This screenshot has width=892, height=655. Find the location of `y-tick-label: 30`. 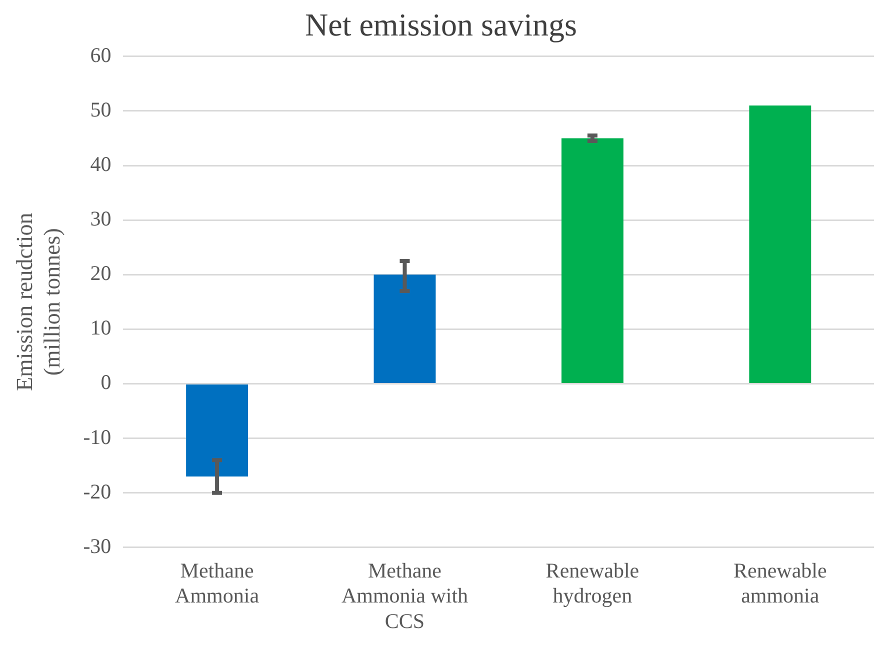

y-tick-label: 30 is located at coordinates (101, 218).